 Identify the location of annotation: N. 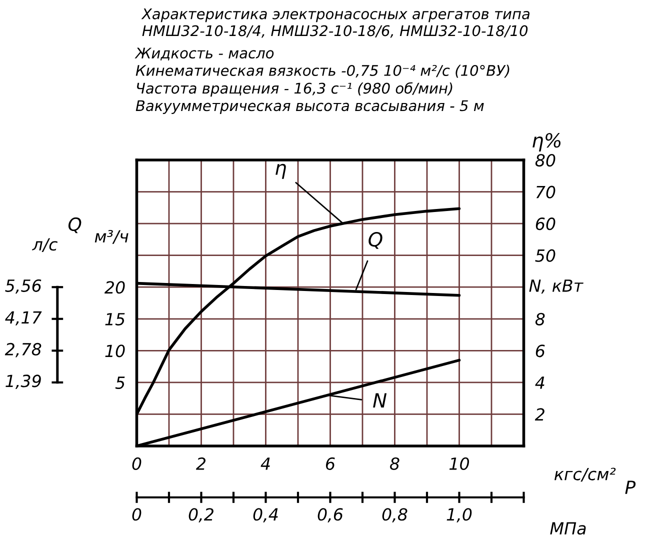
(380, 400).